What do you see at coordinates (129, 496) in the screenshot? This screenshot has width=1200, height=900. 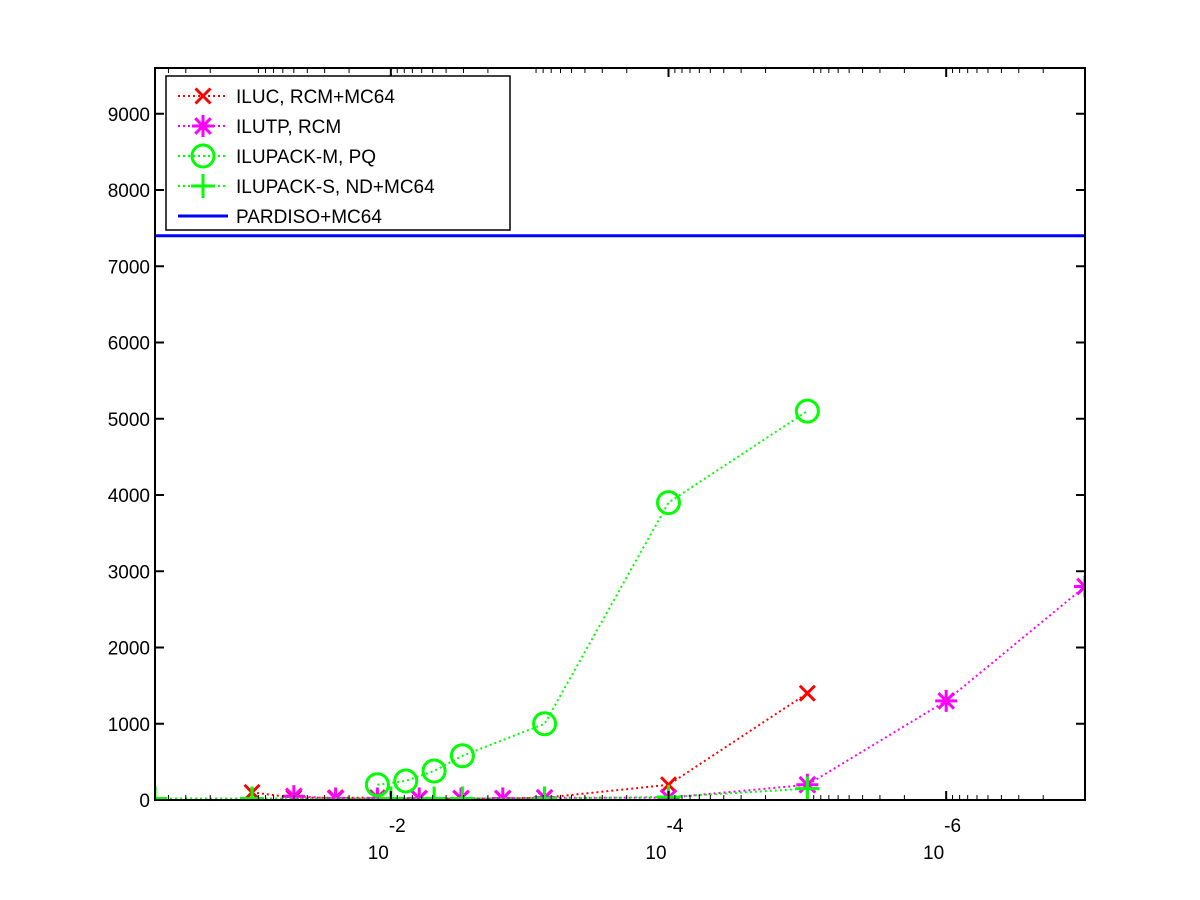 I see `y-tick-label: 4000` at bounding box center [129, 496].